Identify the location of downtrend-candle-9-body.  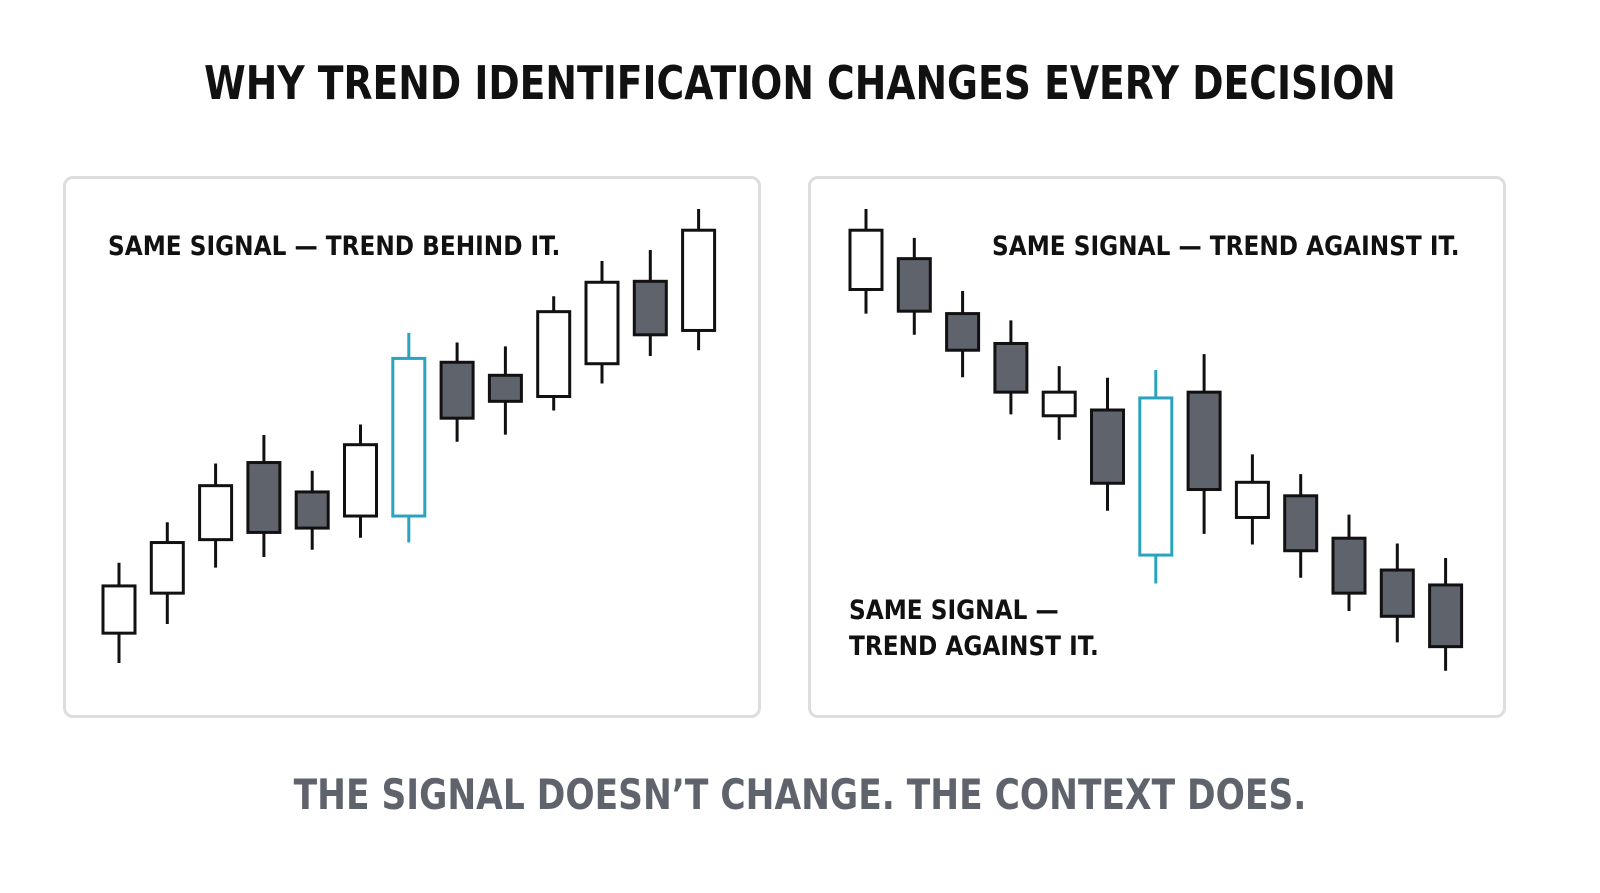
(1252, 499).